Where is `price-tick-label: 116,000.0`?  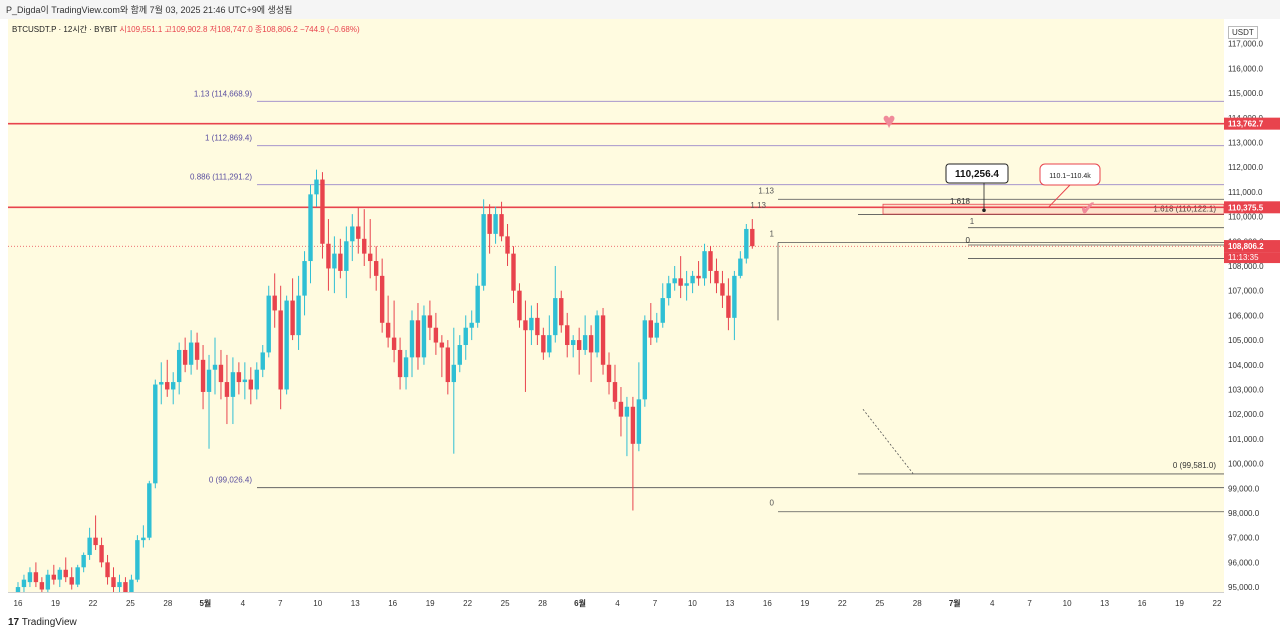
price-tick-label: 116,000.0 is located at coordinates (1246, 68).